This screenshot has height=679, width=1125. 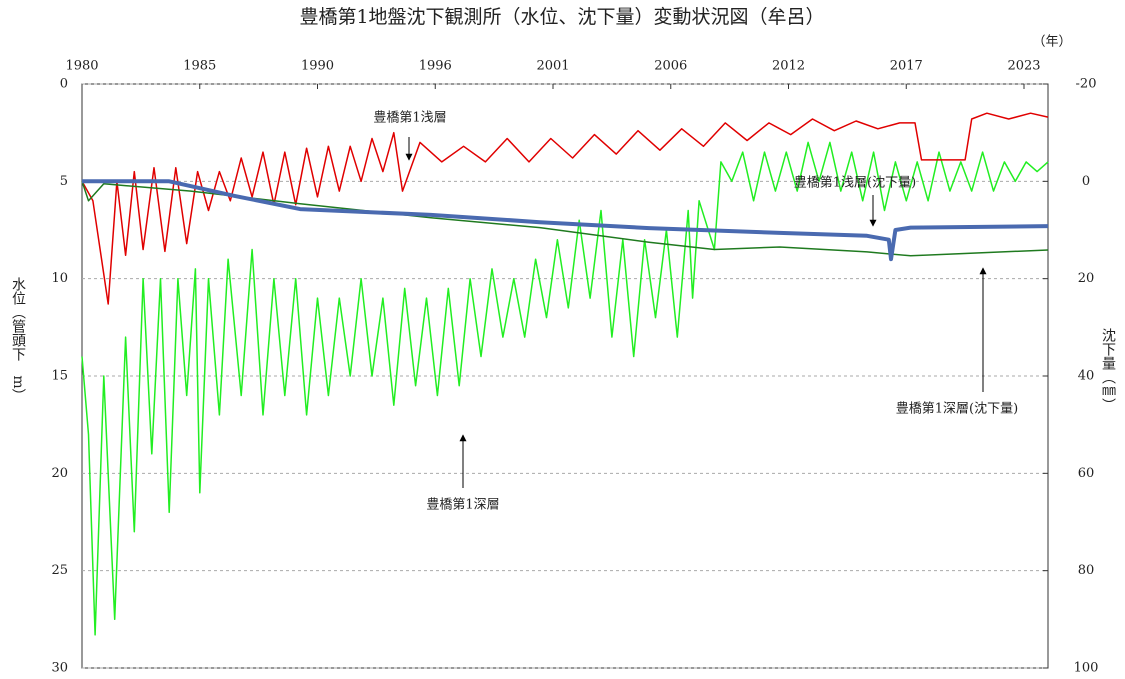 What do you see at coordinates (1108, 370) in the screenshot?
I see `y2-axis-label: 沈下量（㎜）` at bounding box center [1108, 370].